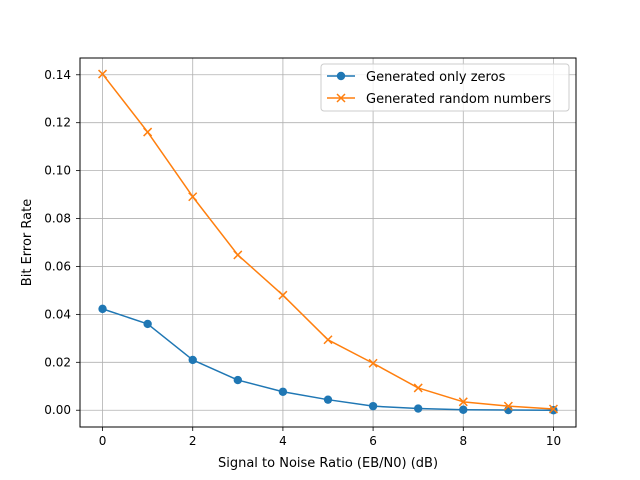 Image resolution: width=640 pixels, height=480 pixels. What do you see at coordinates (553, 441) in the screenshot?
I see `x-tick-label: 10` at bounding box center [553, 441].